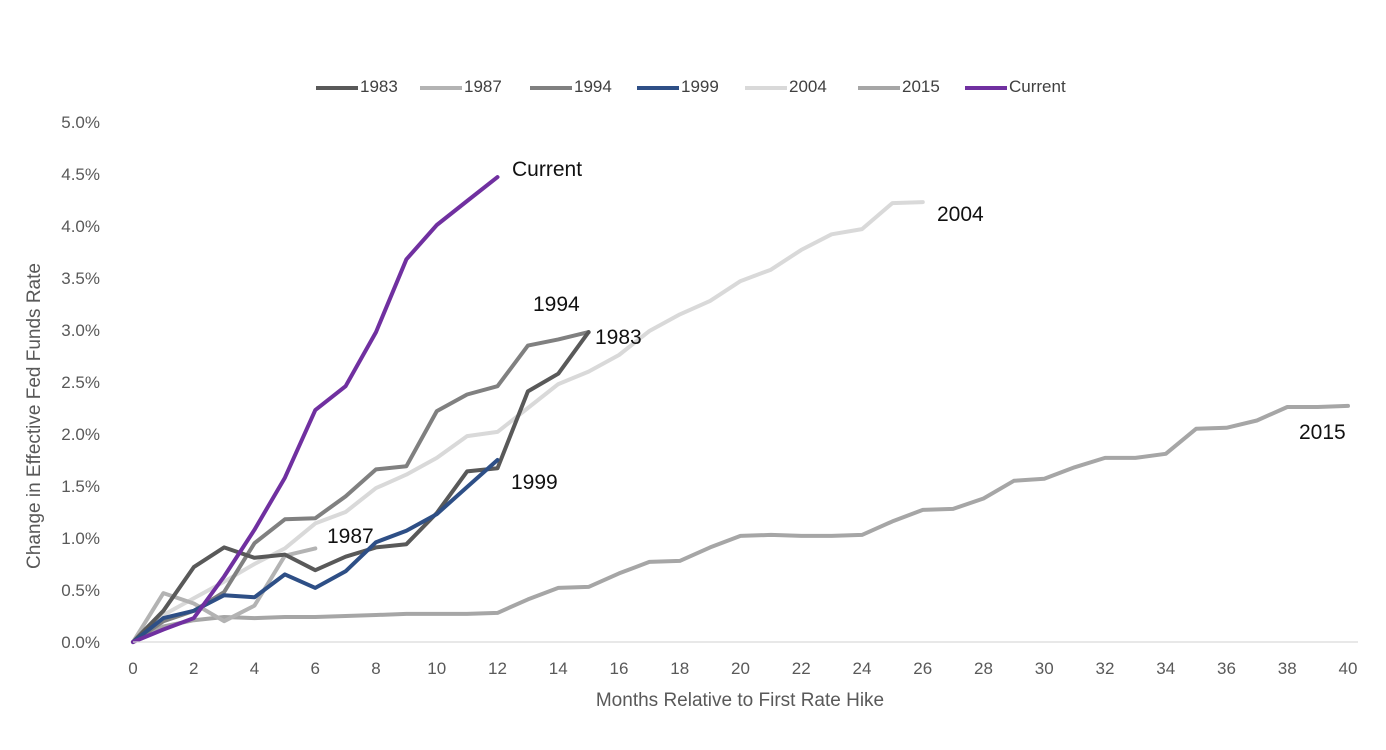 The height and width of the screenshot is (750, 1386). I want to click on legend-label-1994: 1994, so click(593, 86).